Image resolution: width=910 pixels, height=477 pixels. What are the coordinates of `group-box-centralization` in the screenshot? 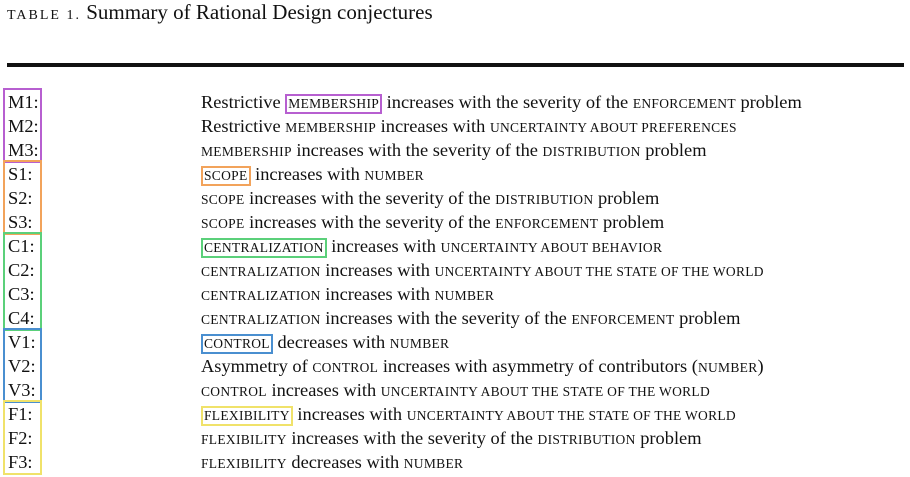 It's located at (22, 281).